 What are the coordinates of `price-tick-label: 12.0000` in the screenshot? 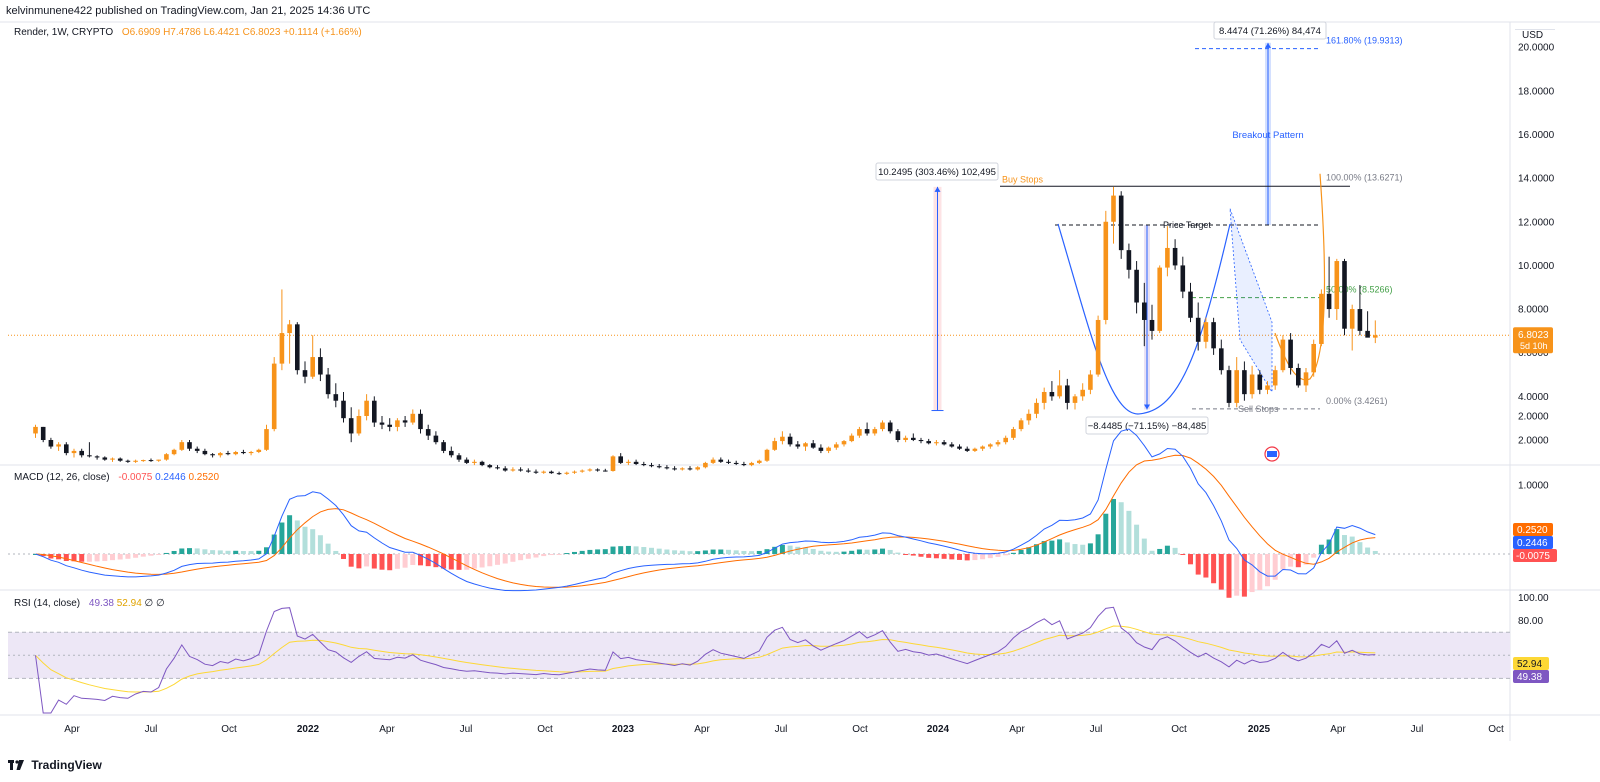 It's located at (1536, 222).